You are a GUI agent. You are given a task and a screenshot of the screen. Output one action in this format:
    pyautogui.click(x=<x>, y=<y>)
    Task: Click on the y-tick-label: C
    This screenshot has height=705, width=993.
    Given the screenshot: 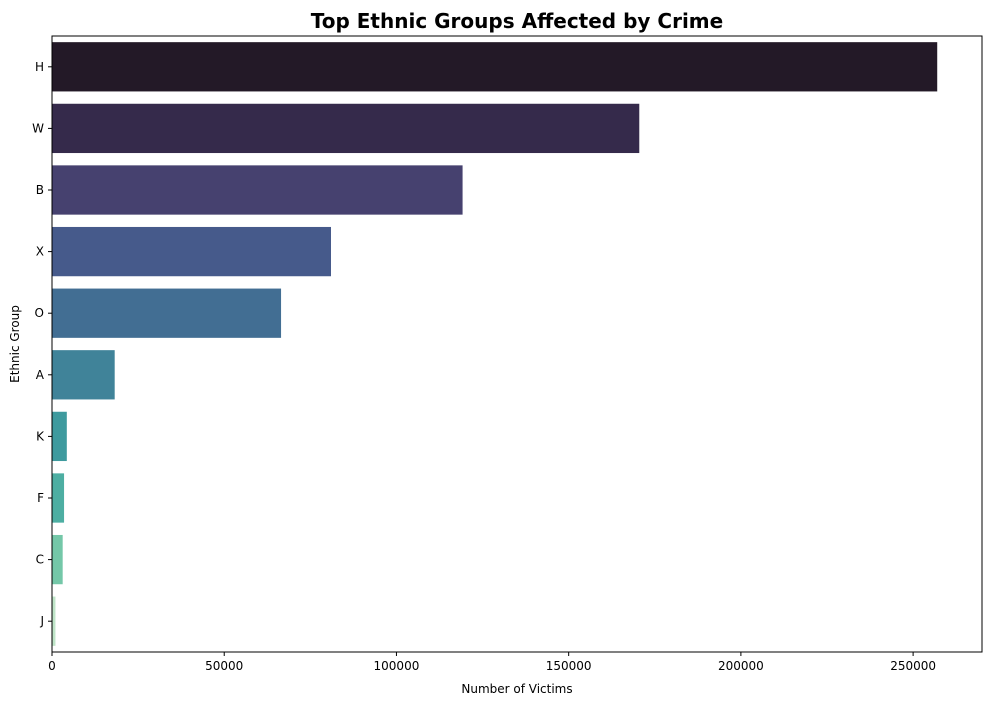 What is the action you would take?
    pyautogui.click(x=40, y=560)
    